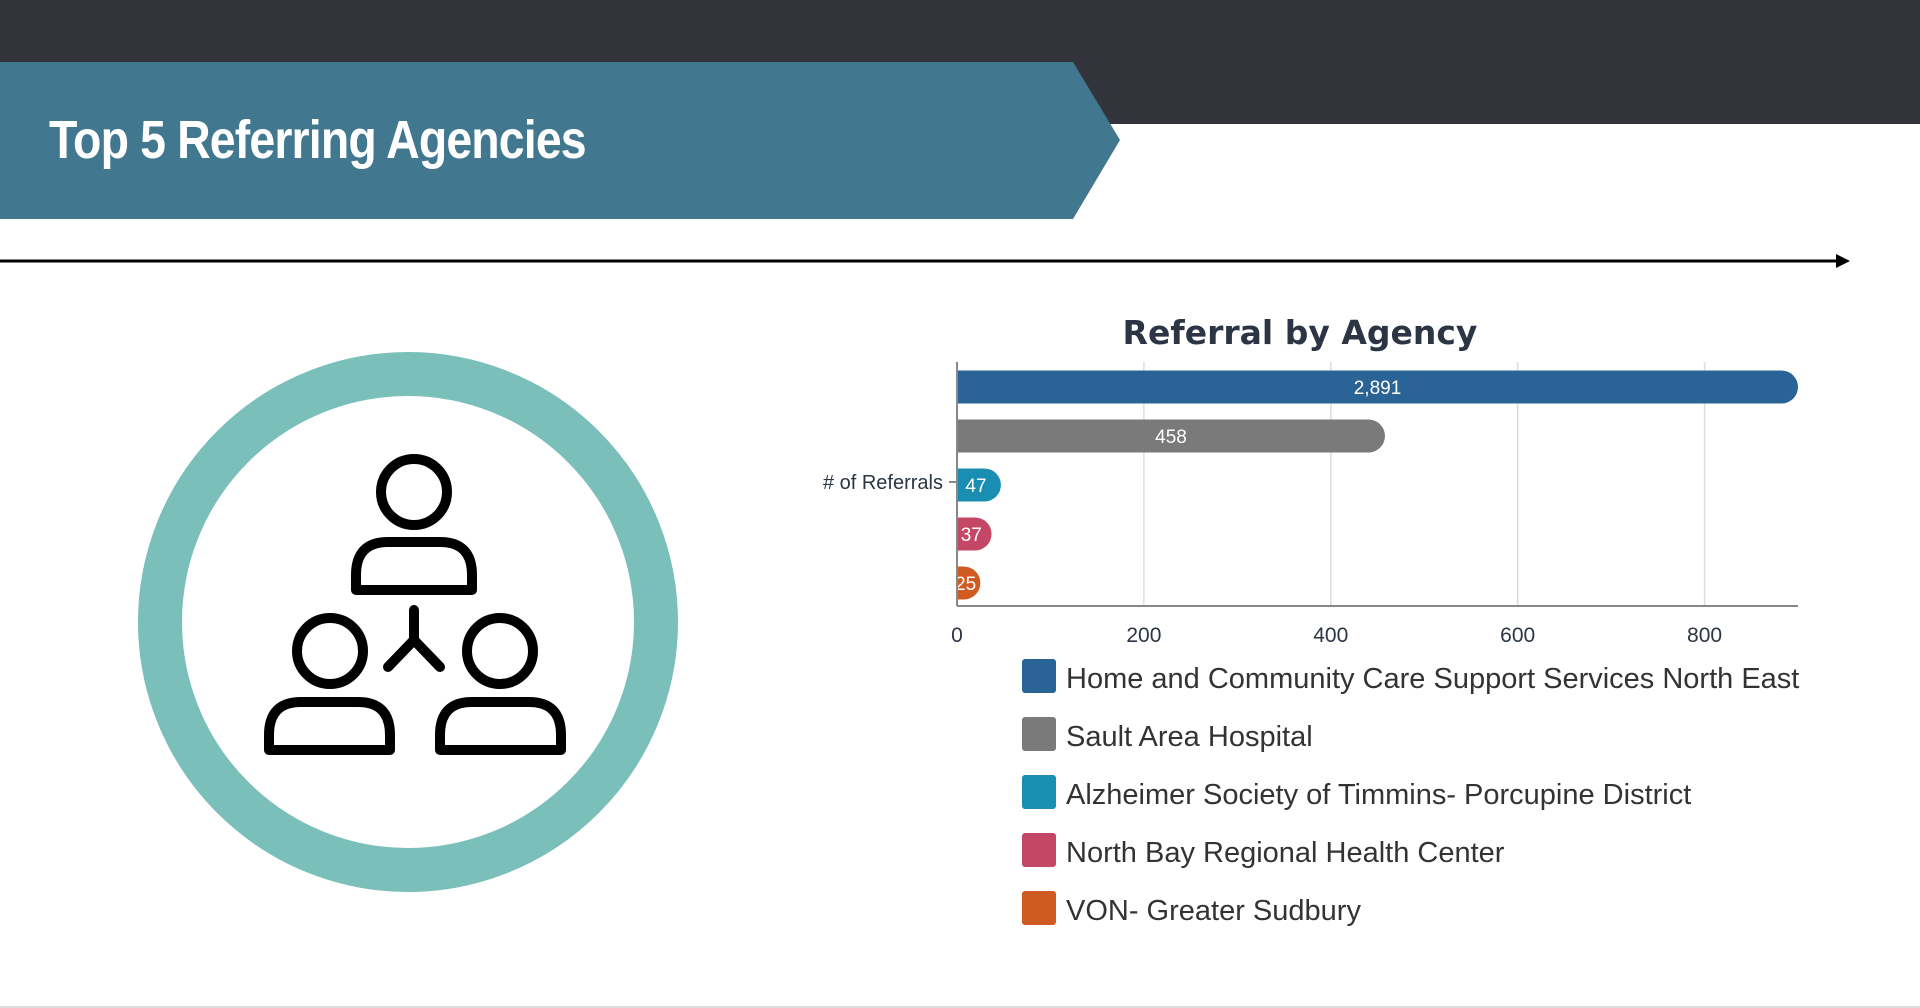 The width and height of the screenshot is (1920, 1008). What do you see at coordinates (500, 651) in the screenshot?
I see `person-head-right` at bounding box center [500, 651].